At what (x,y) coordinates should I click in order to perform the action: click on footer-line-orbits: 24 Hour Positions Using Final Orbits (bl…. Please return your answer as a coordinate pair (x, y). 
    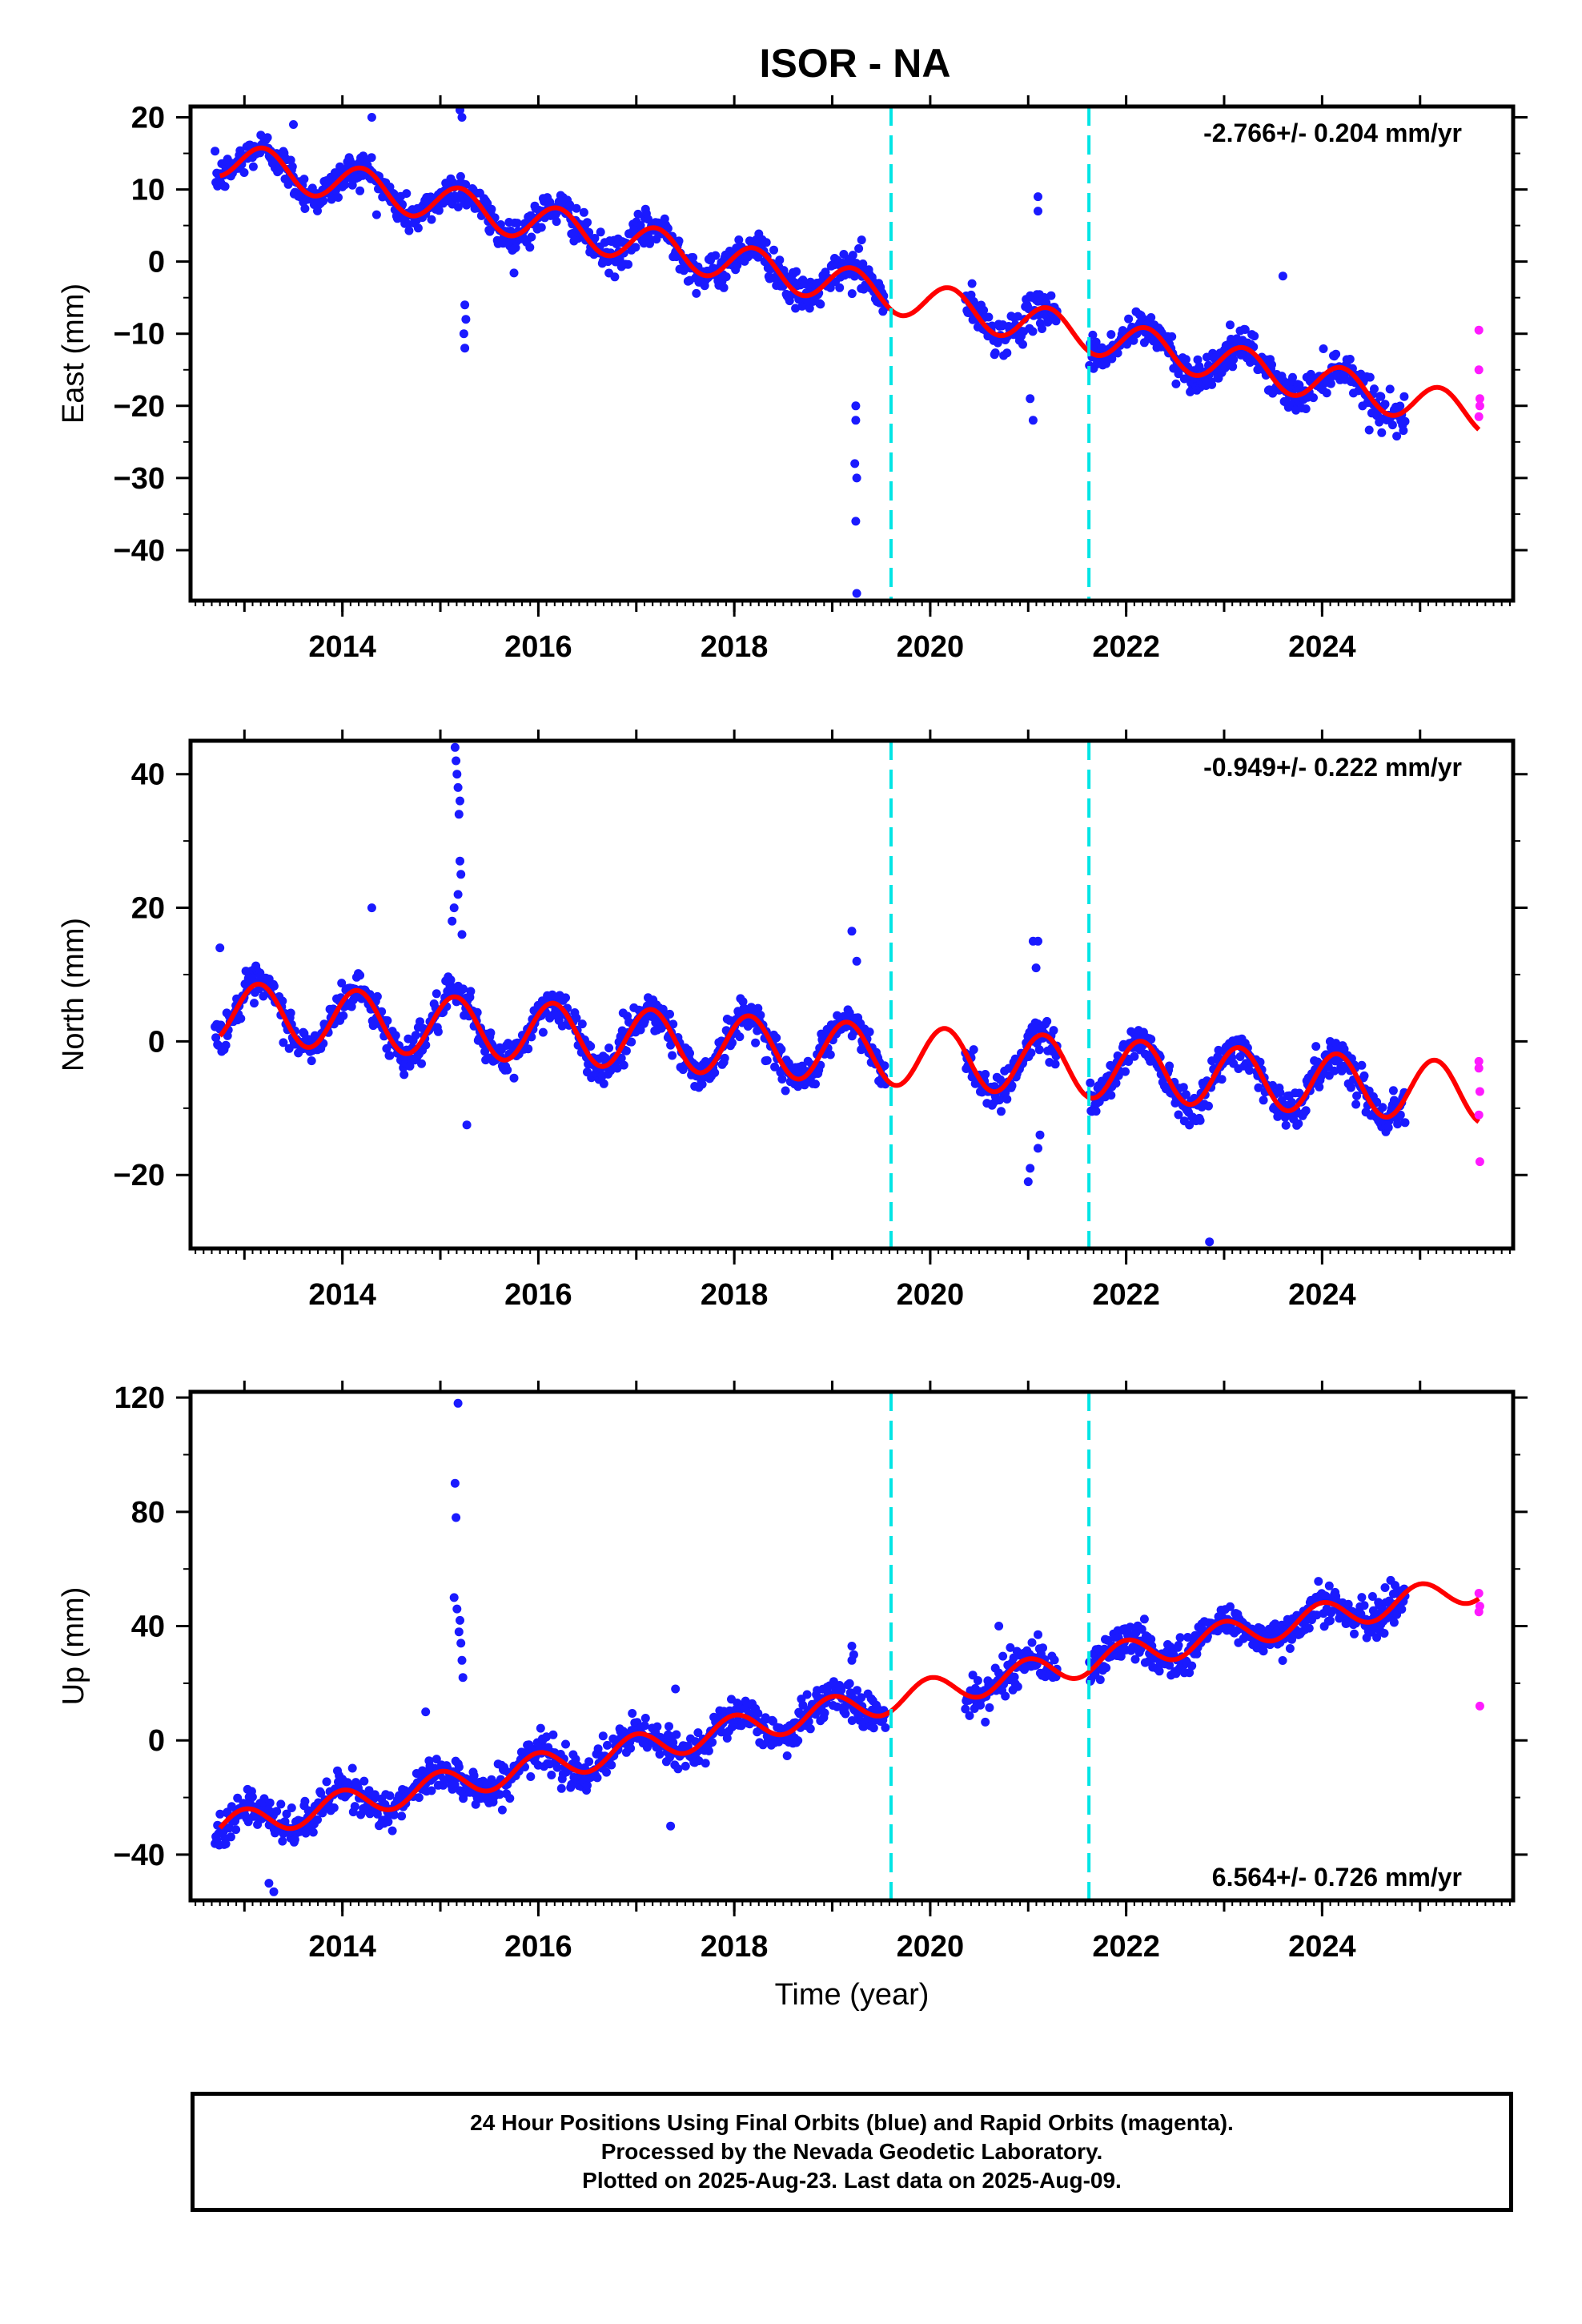
    Looking at the image, I should click on (852, 2122).